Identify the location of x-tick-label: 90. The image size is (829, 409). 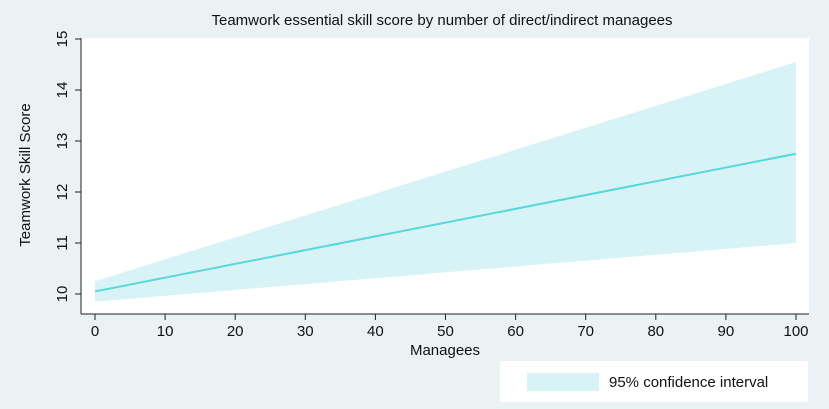
(726, 331).